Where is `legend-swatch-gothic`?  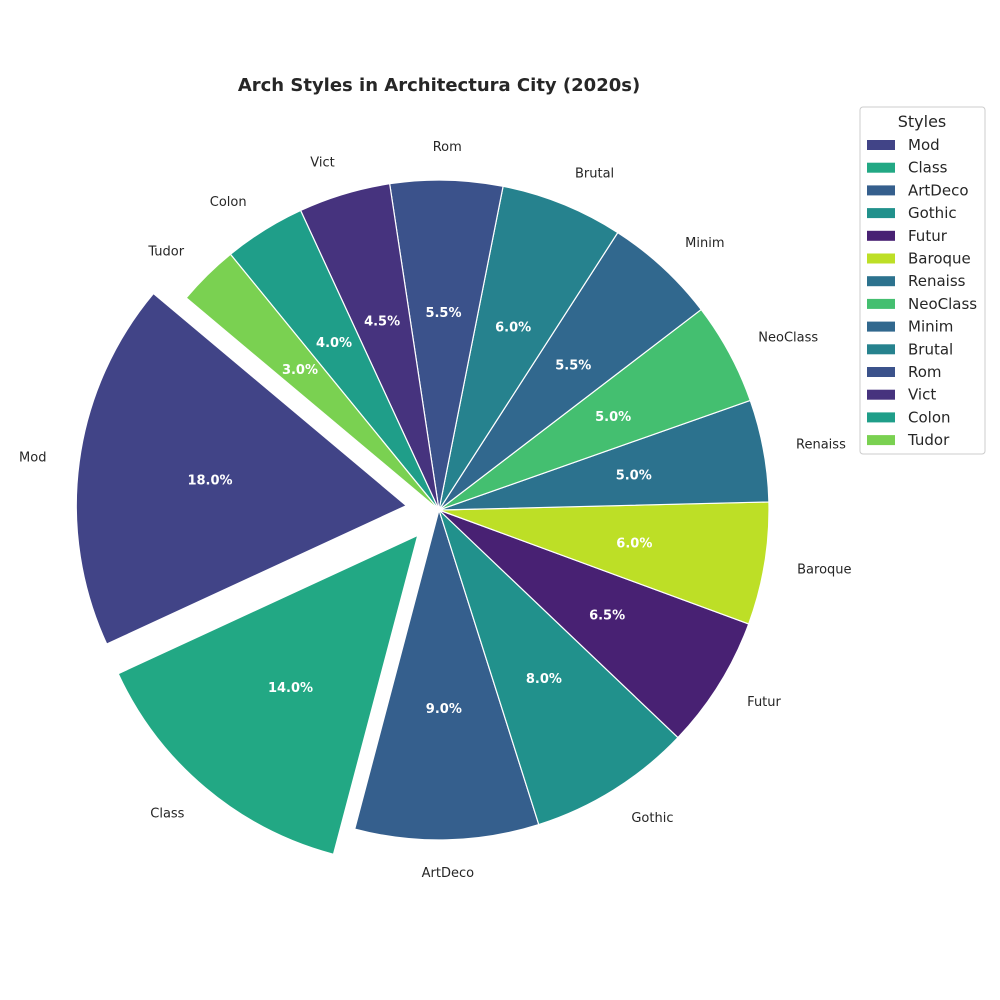 legend-swatch-gothic is located at coordinates (881, 213).